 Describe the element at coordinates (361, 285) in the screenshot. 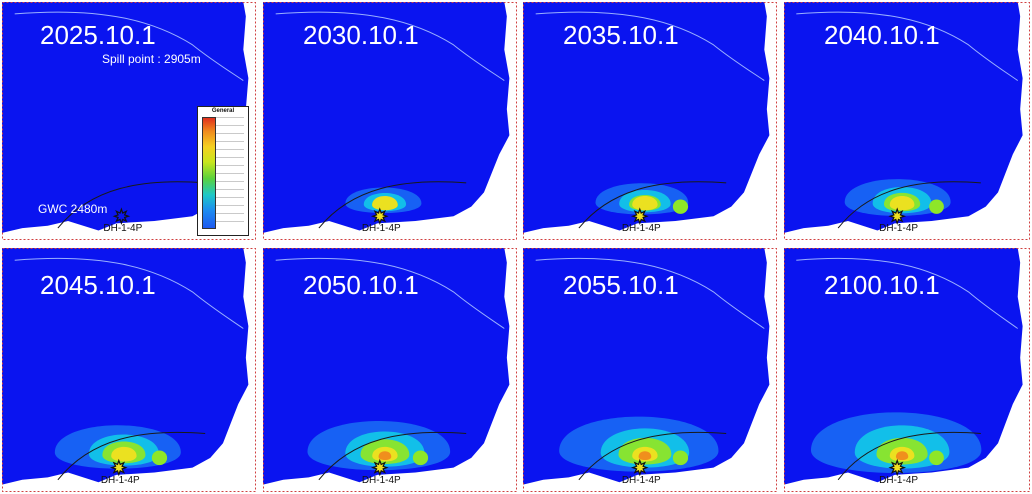

I see `date-label: 2050.10.1` at that location.